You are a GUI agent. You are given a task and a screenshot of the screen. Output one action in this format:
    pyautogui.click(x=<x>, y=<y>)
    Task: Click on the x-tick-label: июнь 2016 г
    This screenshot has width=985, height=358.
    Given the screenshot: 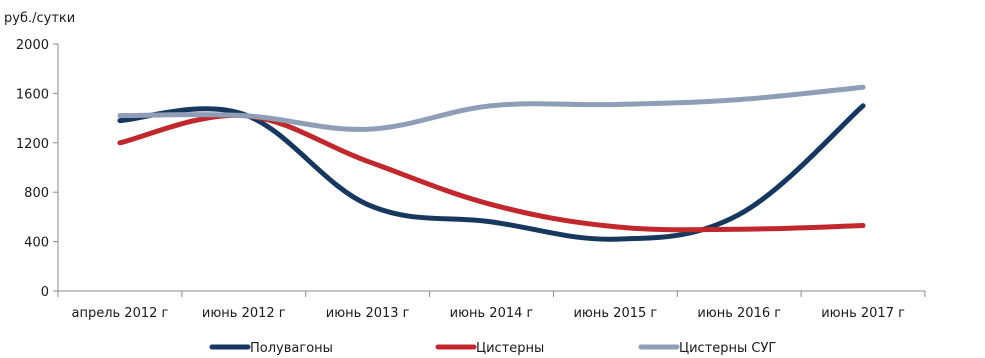 What is the action you would take?
    pyautogui.click(x=739, y=313)
    